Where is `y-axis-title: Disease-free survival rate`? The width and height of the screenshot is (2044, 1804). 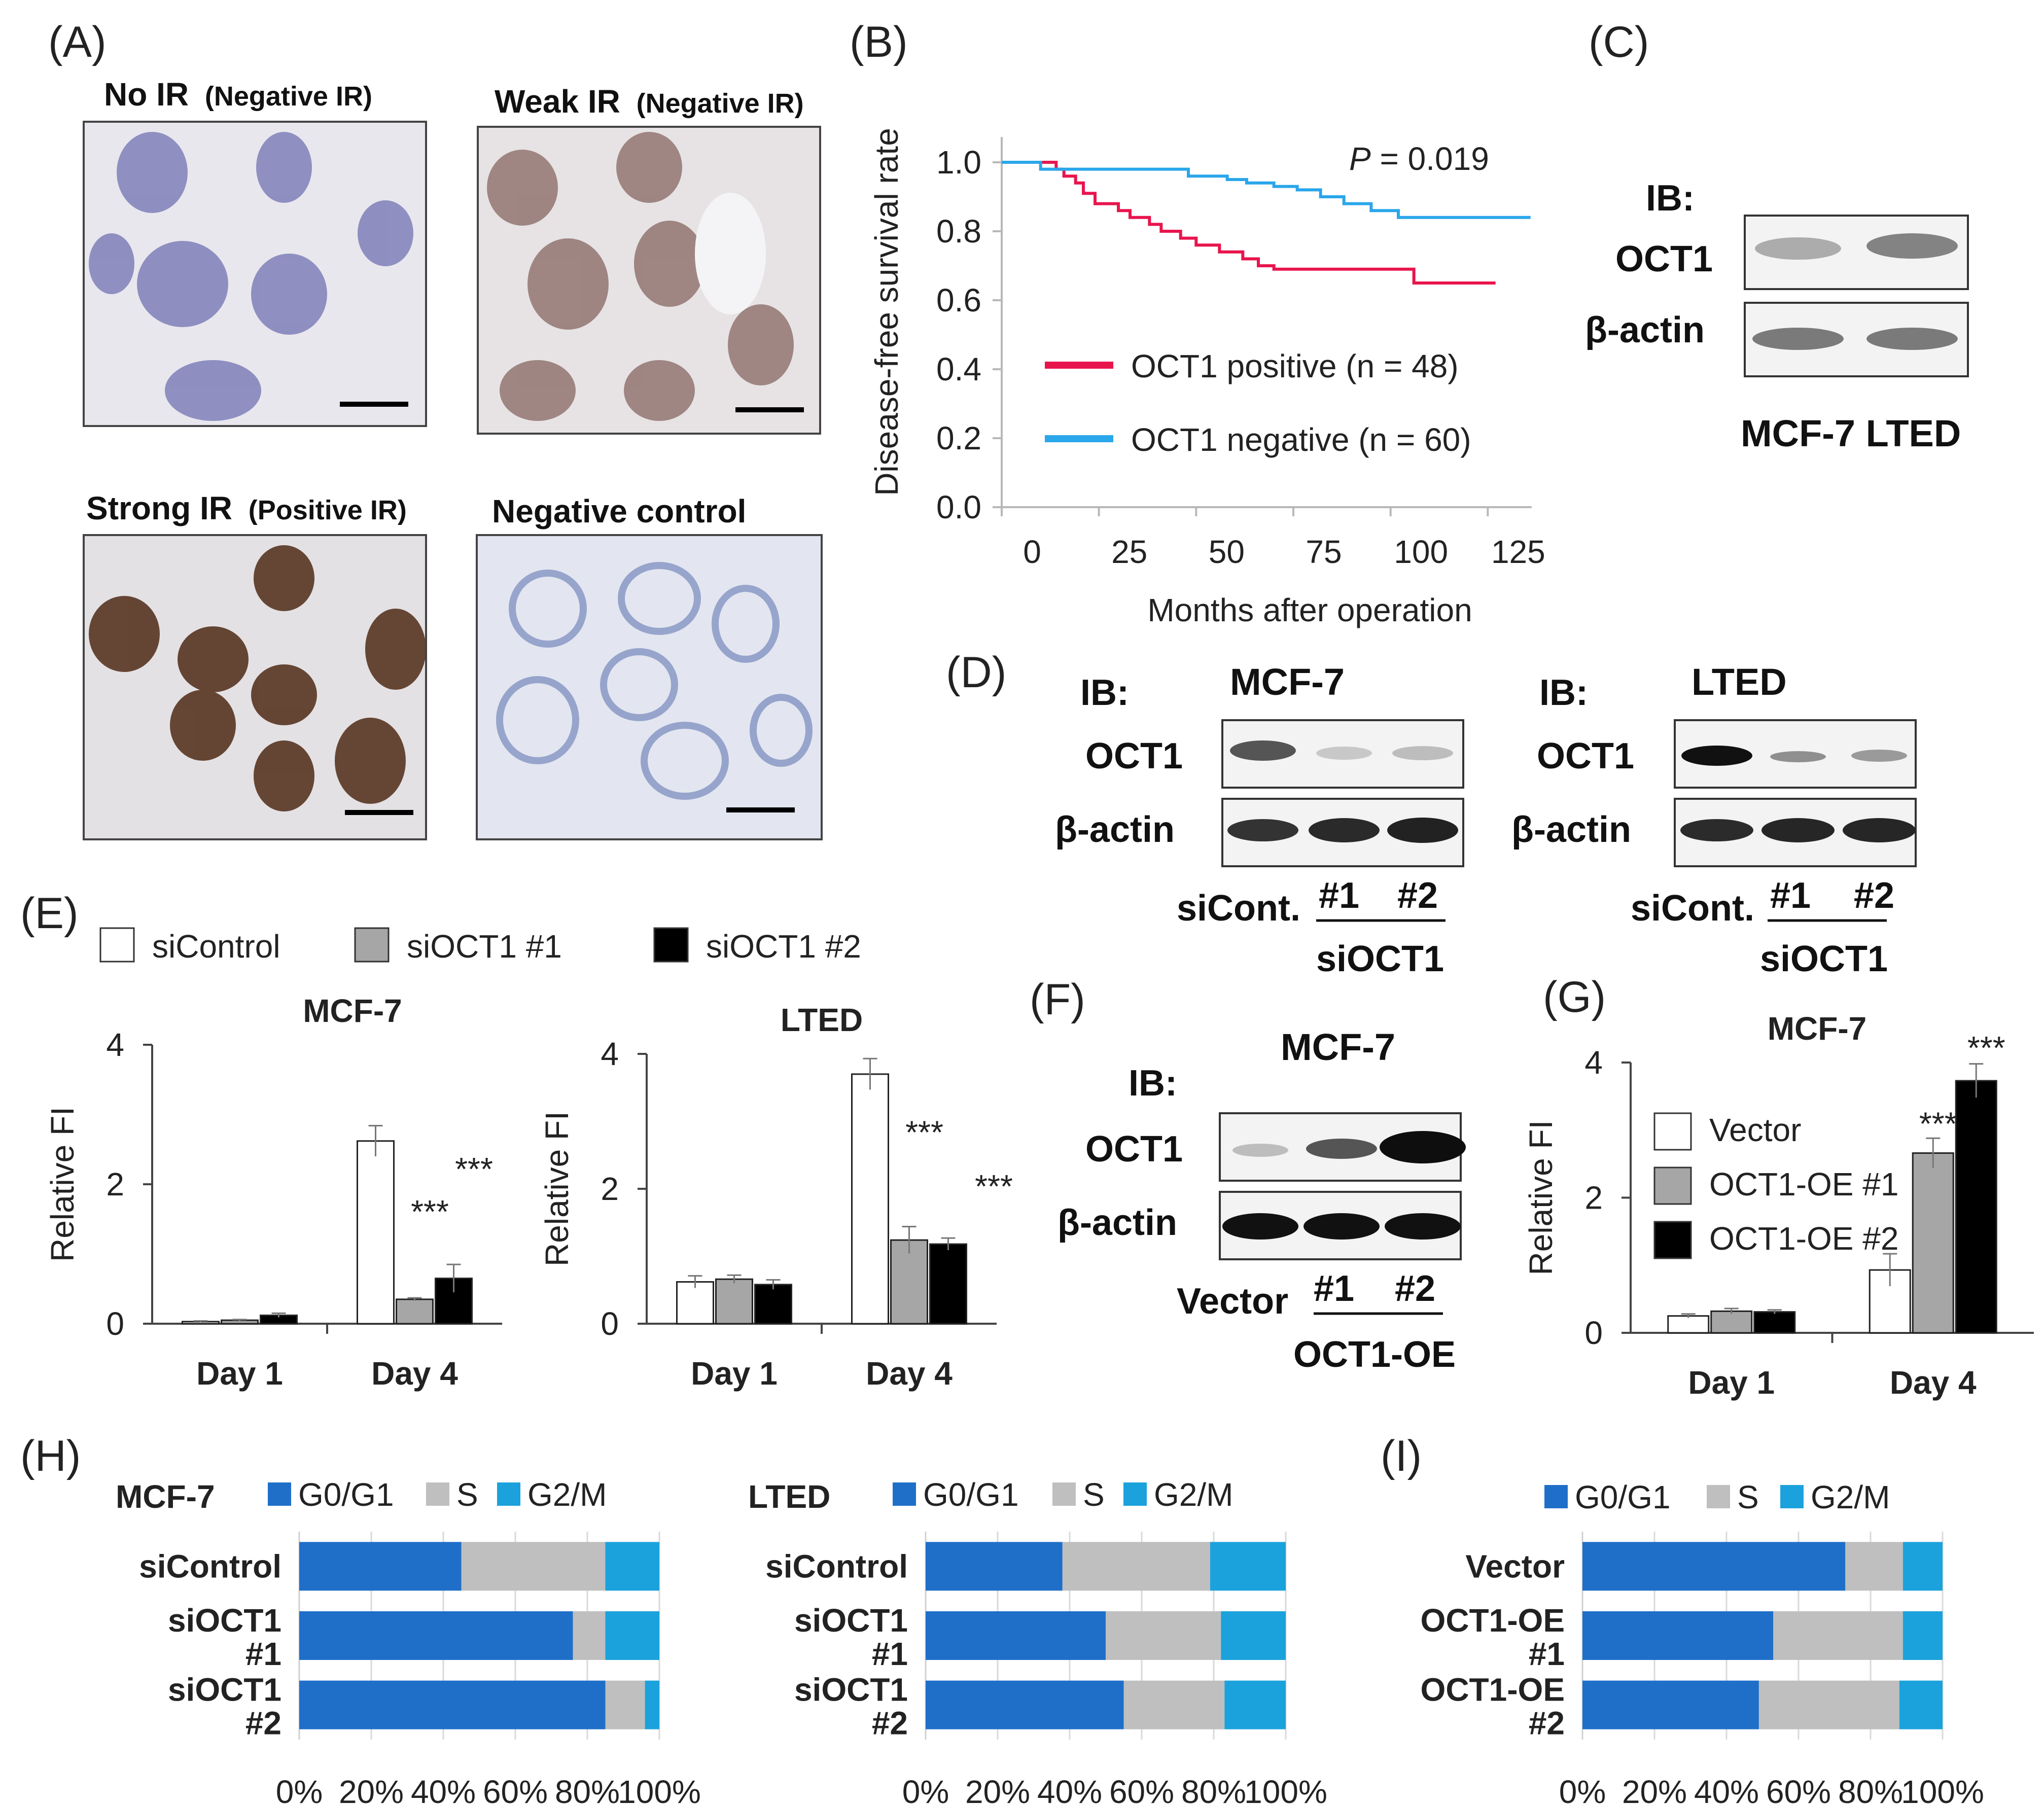 y-axis-title: Disease-free survival rate is located at coordinates (886, 312).